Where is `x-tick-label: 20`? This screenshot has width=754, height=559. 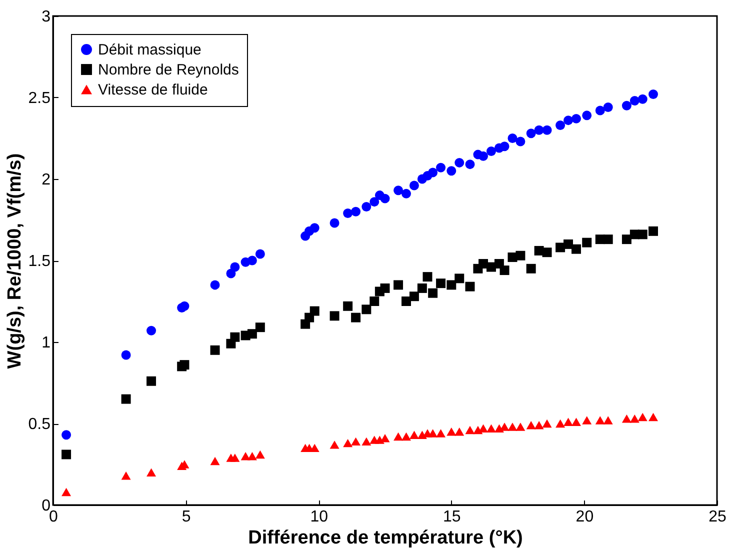 x-tick-label: 20 is located at coordinates (585, 517).